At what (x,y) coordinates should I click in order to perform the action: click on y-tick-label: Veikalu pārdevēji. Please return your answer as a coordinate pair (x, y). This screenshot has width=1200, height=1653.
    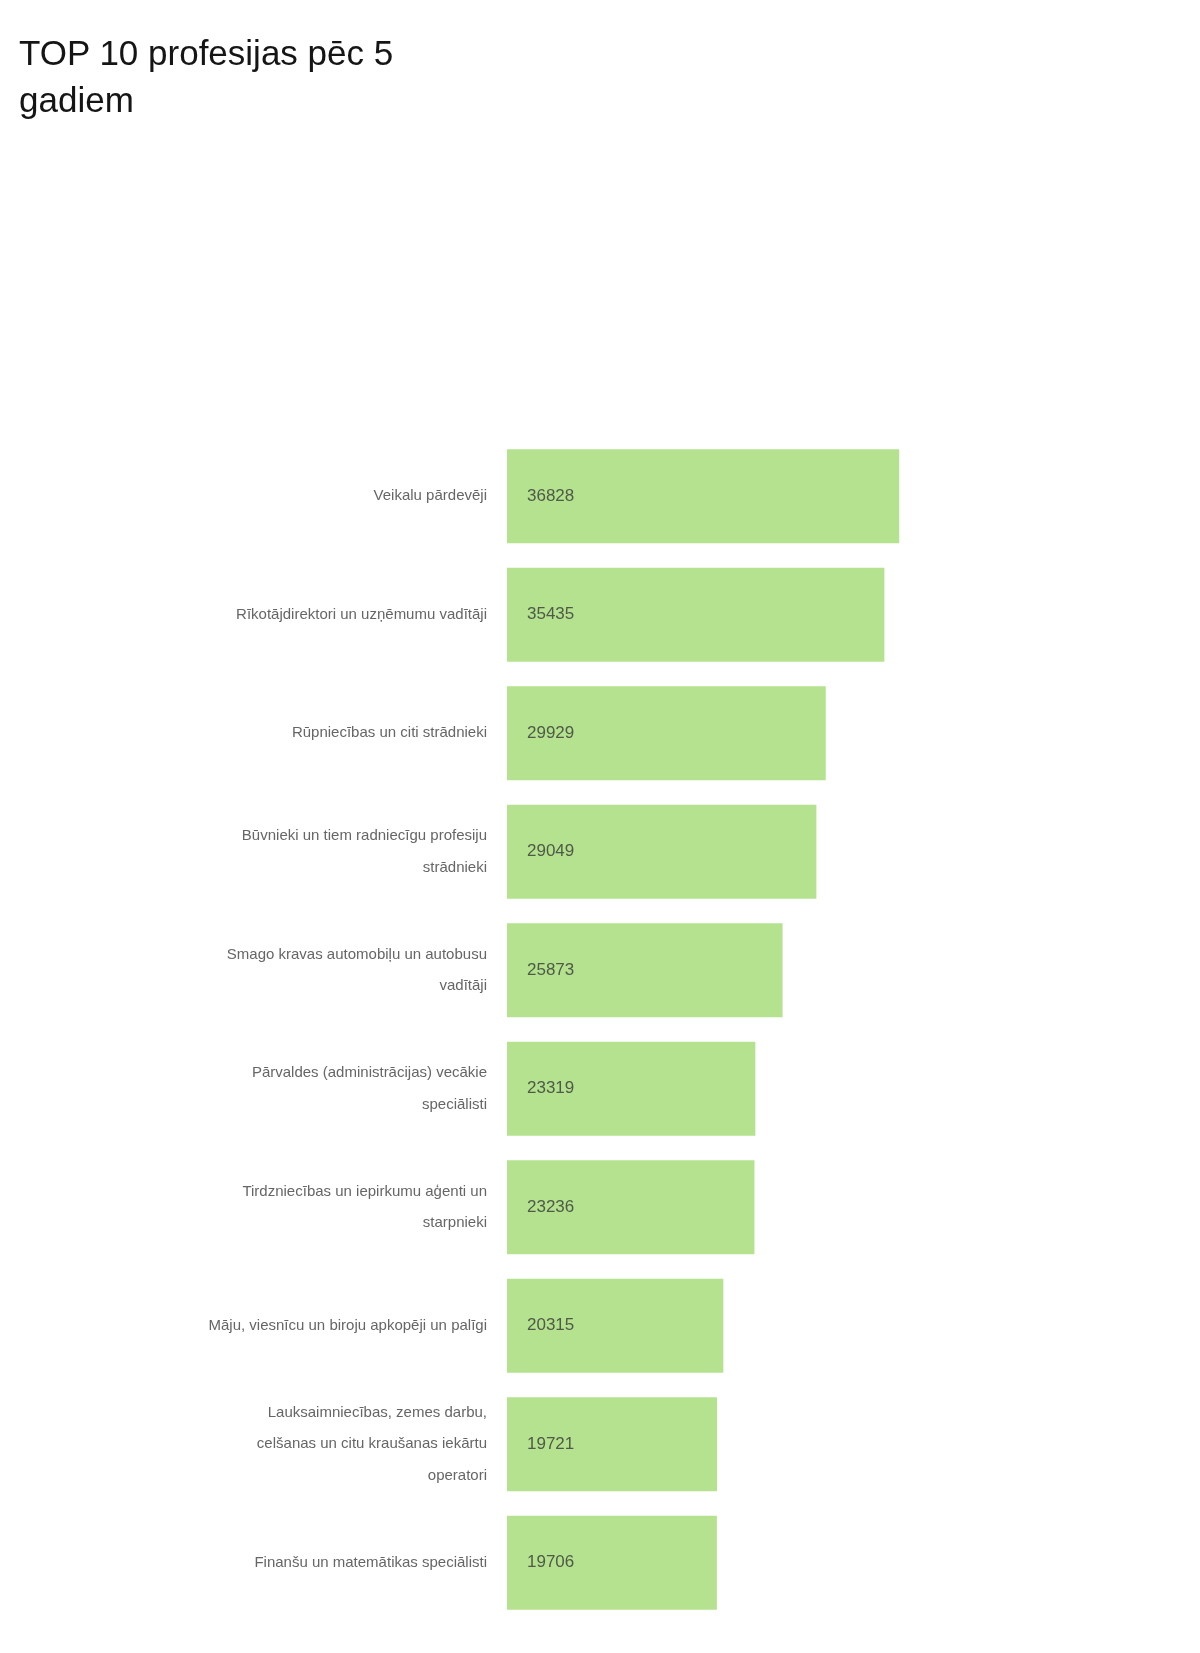
    Looking at the image, I should click on (430, 495).